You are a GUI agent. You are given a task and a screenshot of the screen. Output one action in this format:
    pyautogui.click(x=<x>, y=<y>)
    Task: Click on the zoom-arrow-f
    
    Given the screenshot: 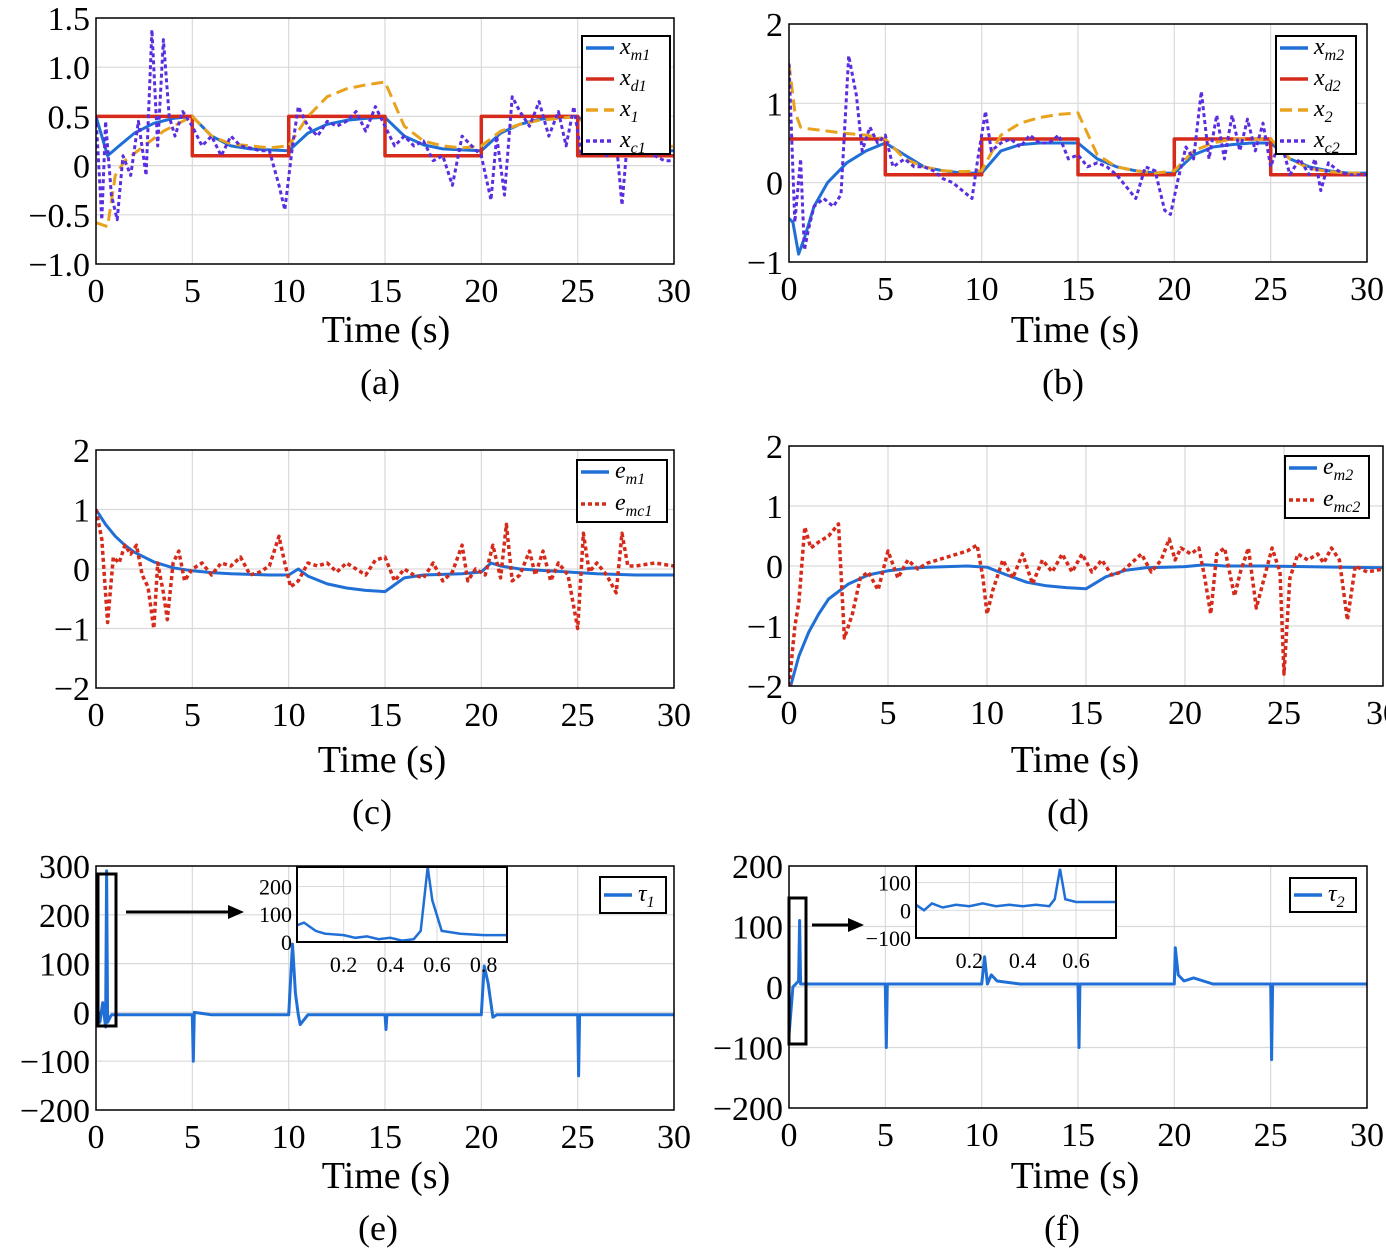 What is the action you would take?
    pyautogui.click(x=838, y=925)
    